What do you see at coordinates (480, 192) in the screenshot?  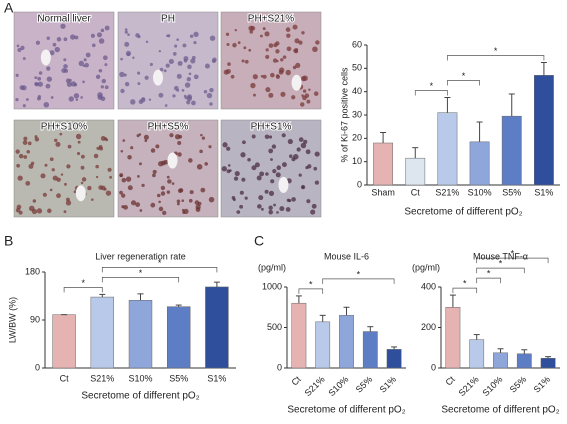 I see `x-tick-label: S10%` at bounding box center [480, 192].